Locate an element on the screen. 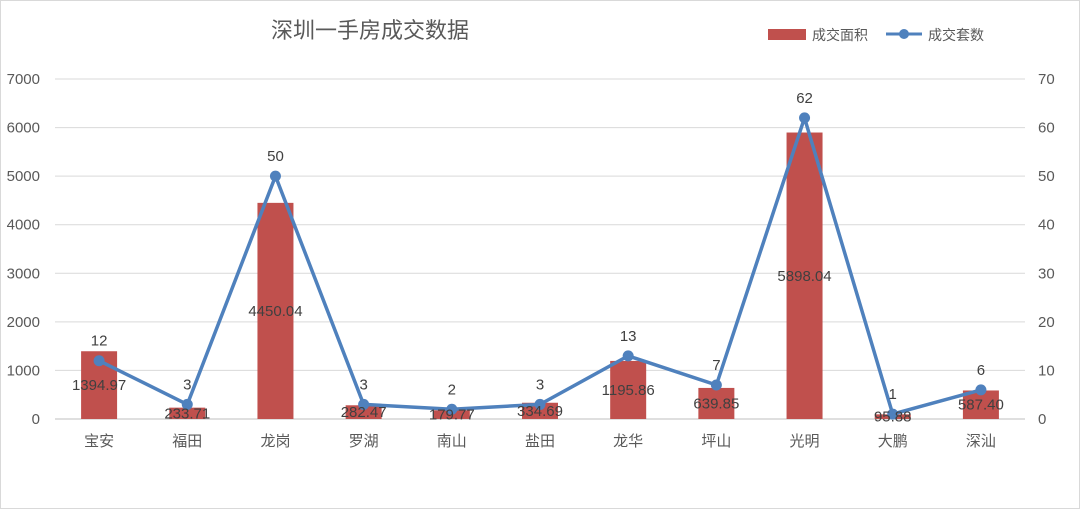 The image size is (1080, 509). data-label-area: 233.71 is located at coordinates (187, 413).